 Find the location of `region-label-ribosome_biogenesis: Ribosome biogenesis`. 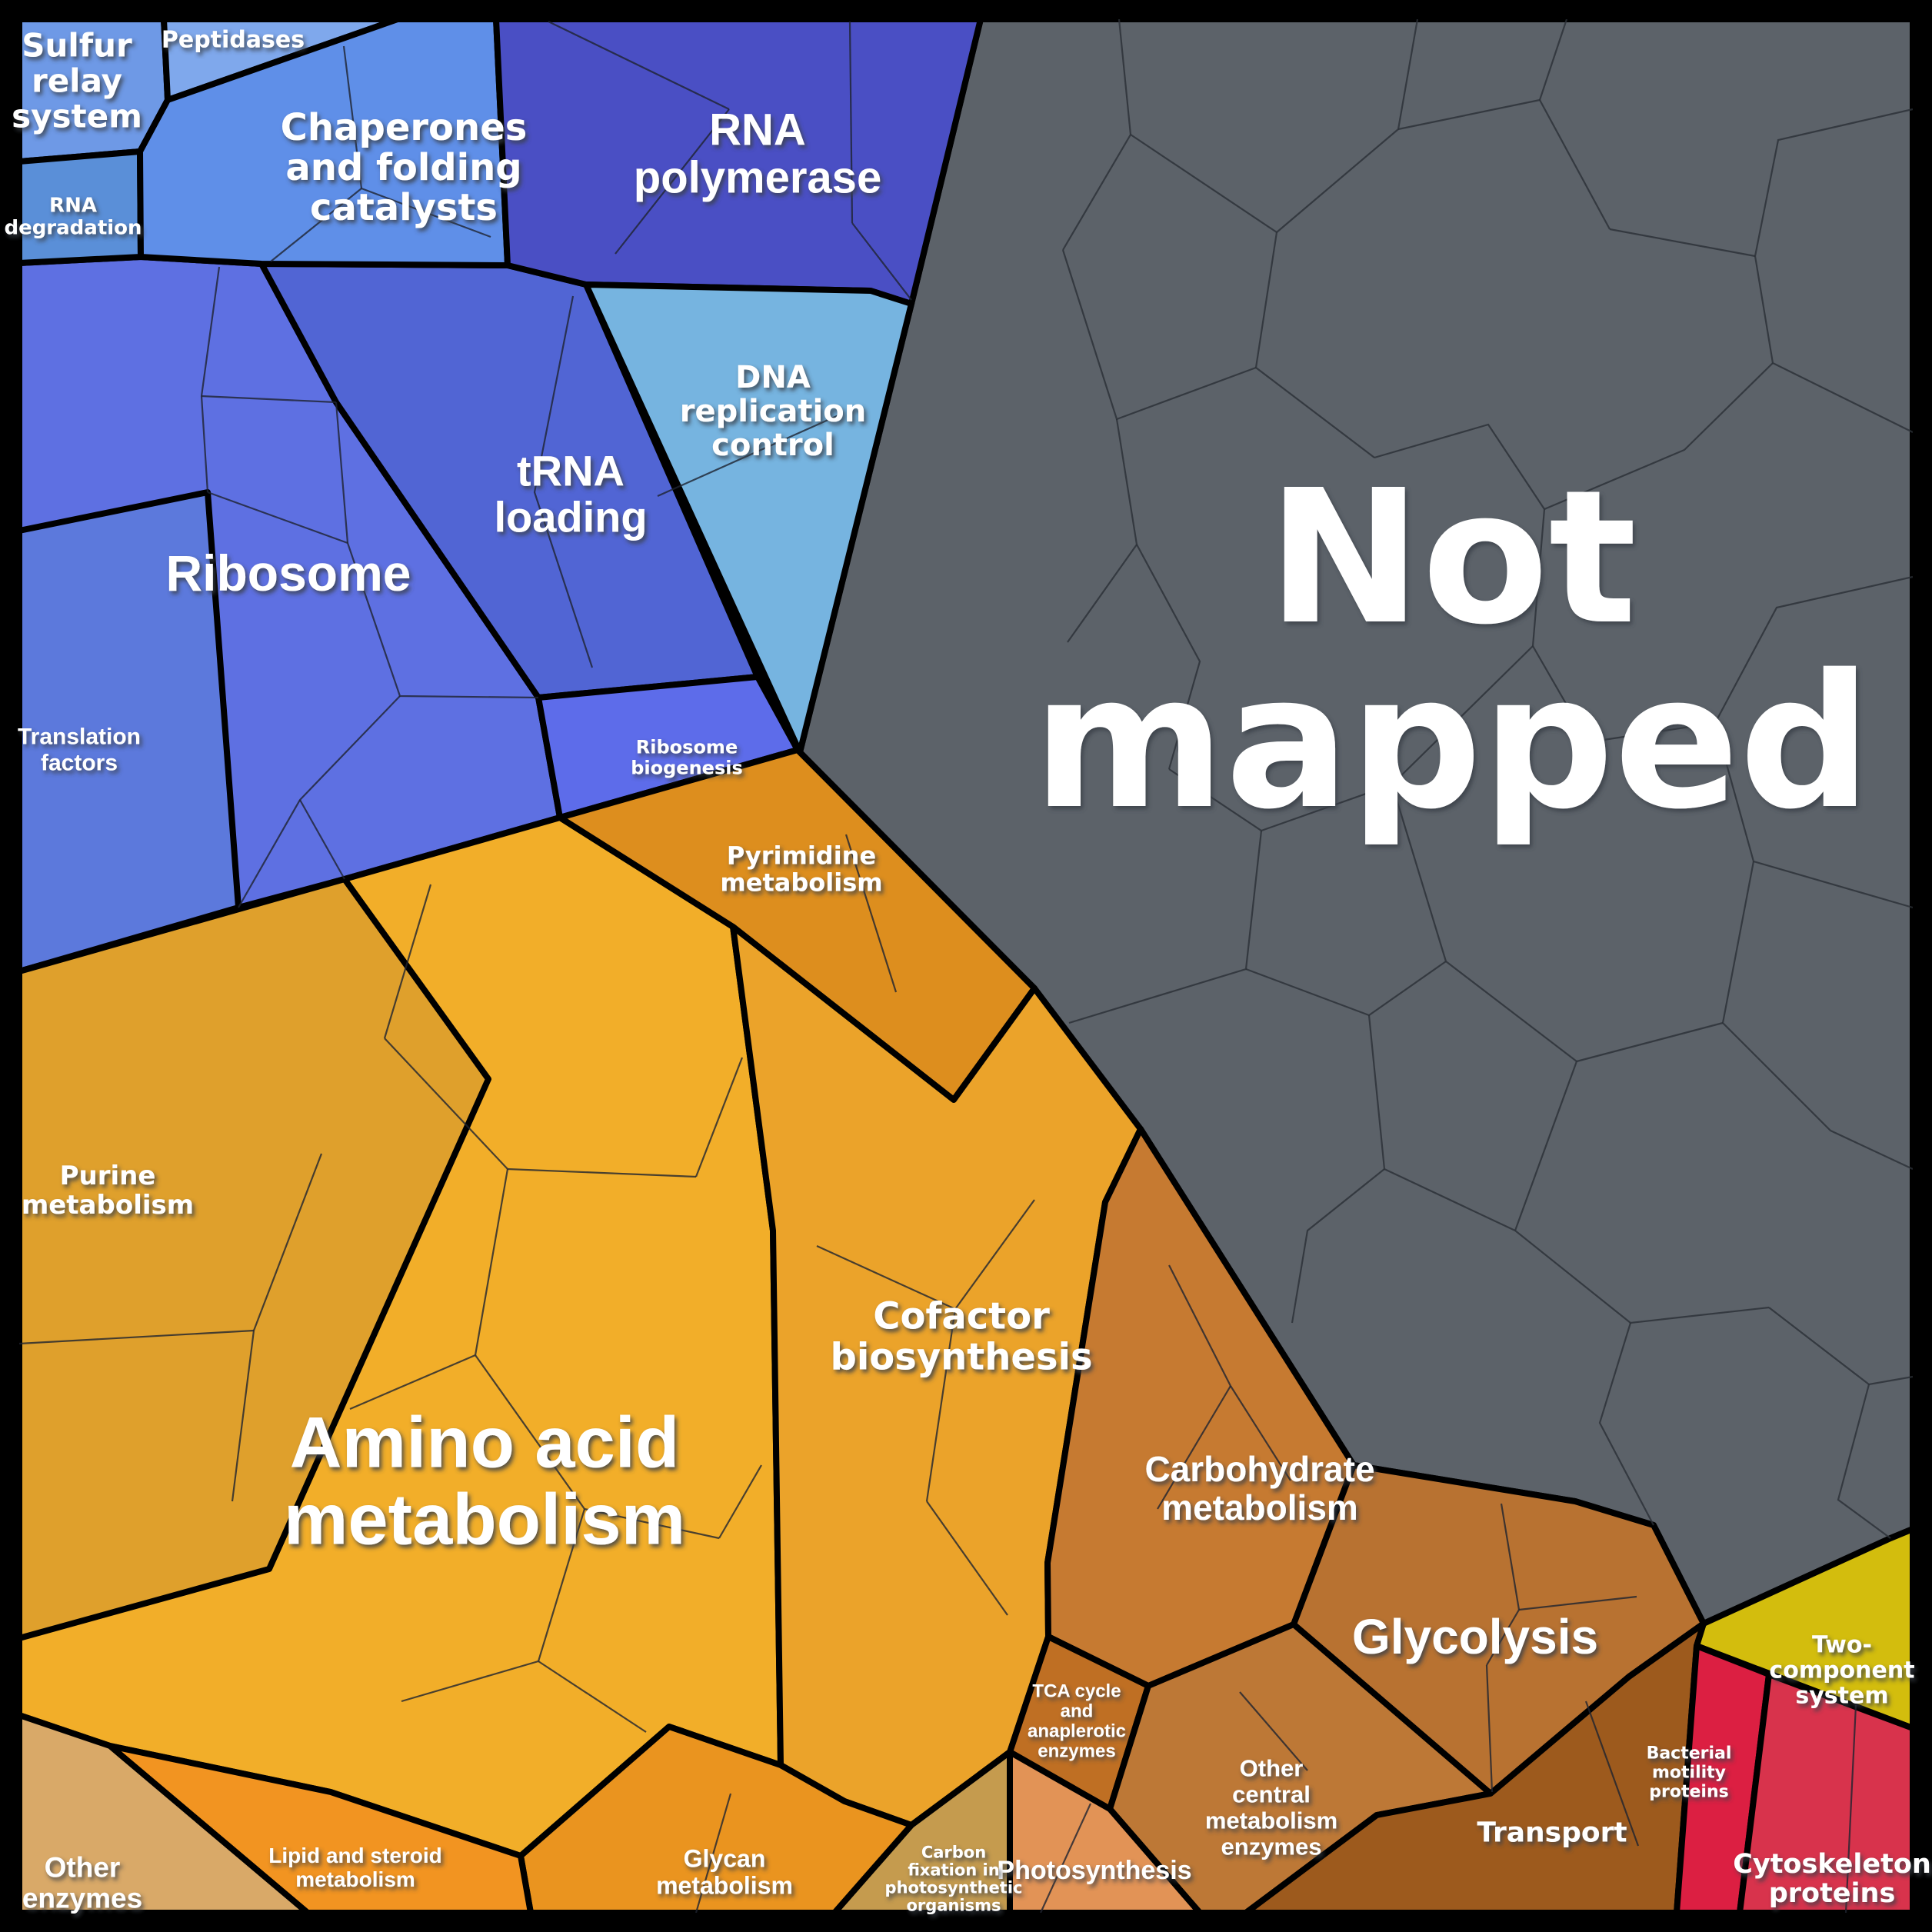

region-label-ribosome_biogenesis: Ribosome biogenesis is located at coordinates (687, 758).